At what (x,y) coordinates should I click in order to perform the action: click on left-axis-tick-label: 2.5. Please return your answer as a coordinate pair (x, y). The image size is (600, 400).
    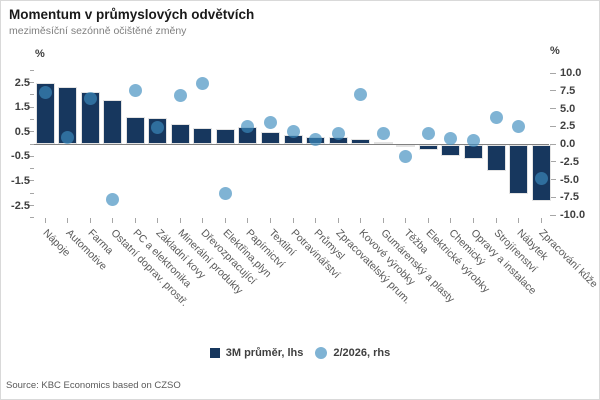
    Looking at the image, I should click on (22, 82).